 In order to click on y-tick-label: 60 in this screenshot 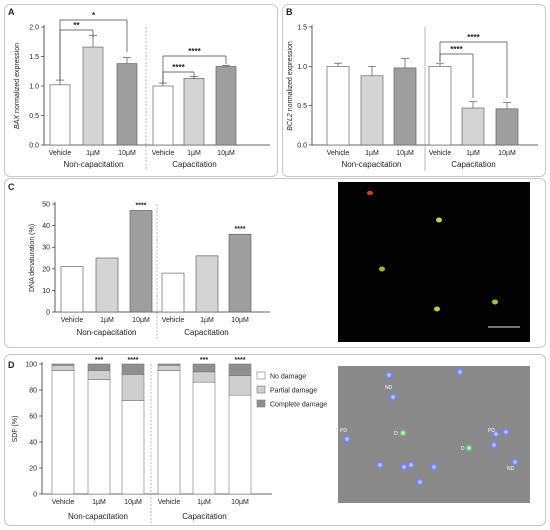, I will do `click(33, 417)`.